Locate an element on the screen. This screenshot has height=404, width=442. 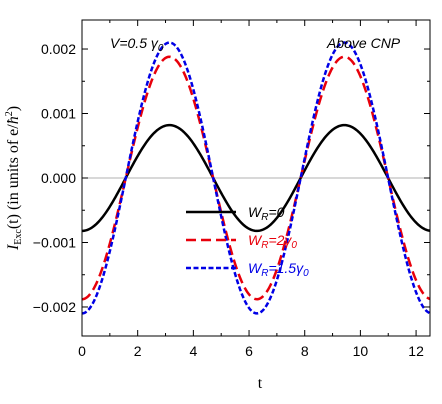
y-tick-label: 0.000 is located at coordinates (58, 178).